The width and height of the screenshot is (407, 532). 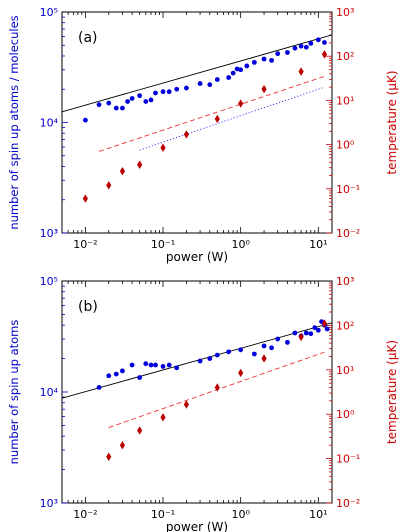 What do you see at coordinates (345, 56) in the screenshot?
I see `y-right-tick-label: 10²` at bounding box center [345, 56].